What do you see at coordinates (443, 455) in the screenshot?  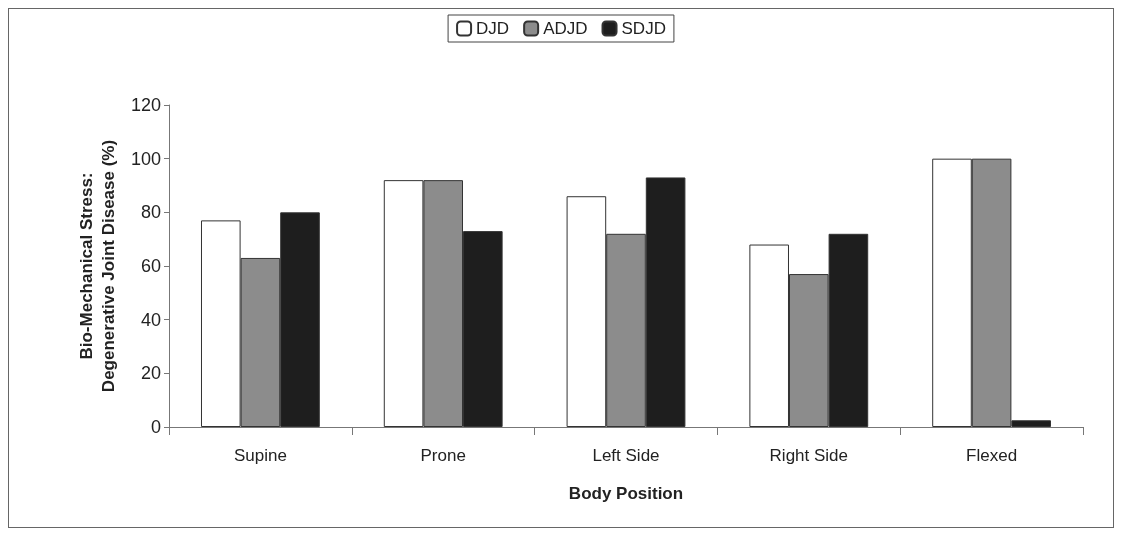 I see `x-tick-label: Prone` at bounding box center [443, 455].